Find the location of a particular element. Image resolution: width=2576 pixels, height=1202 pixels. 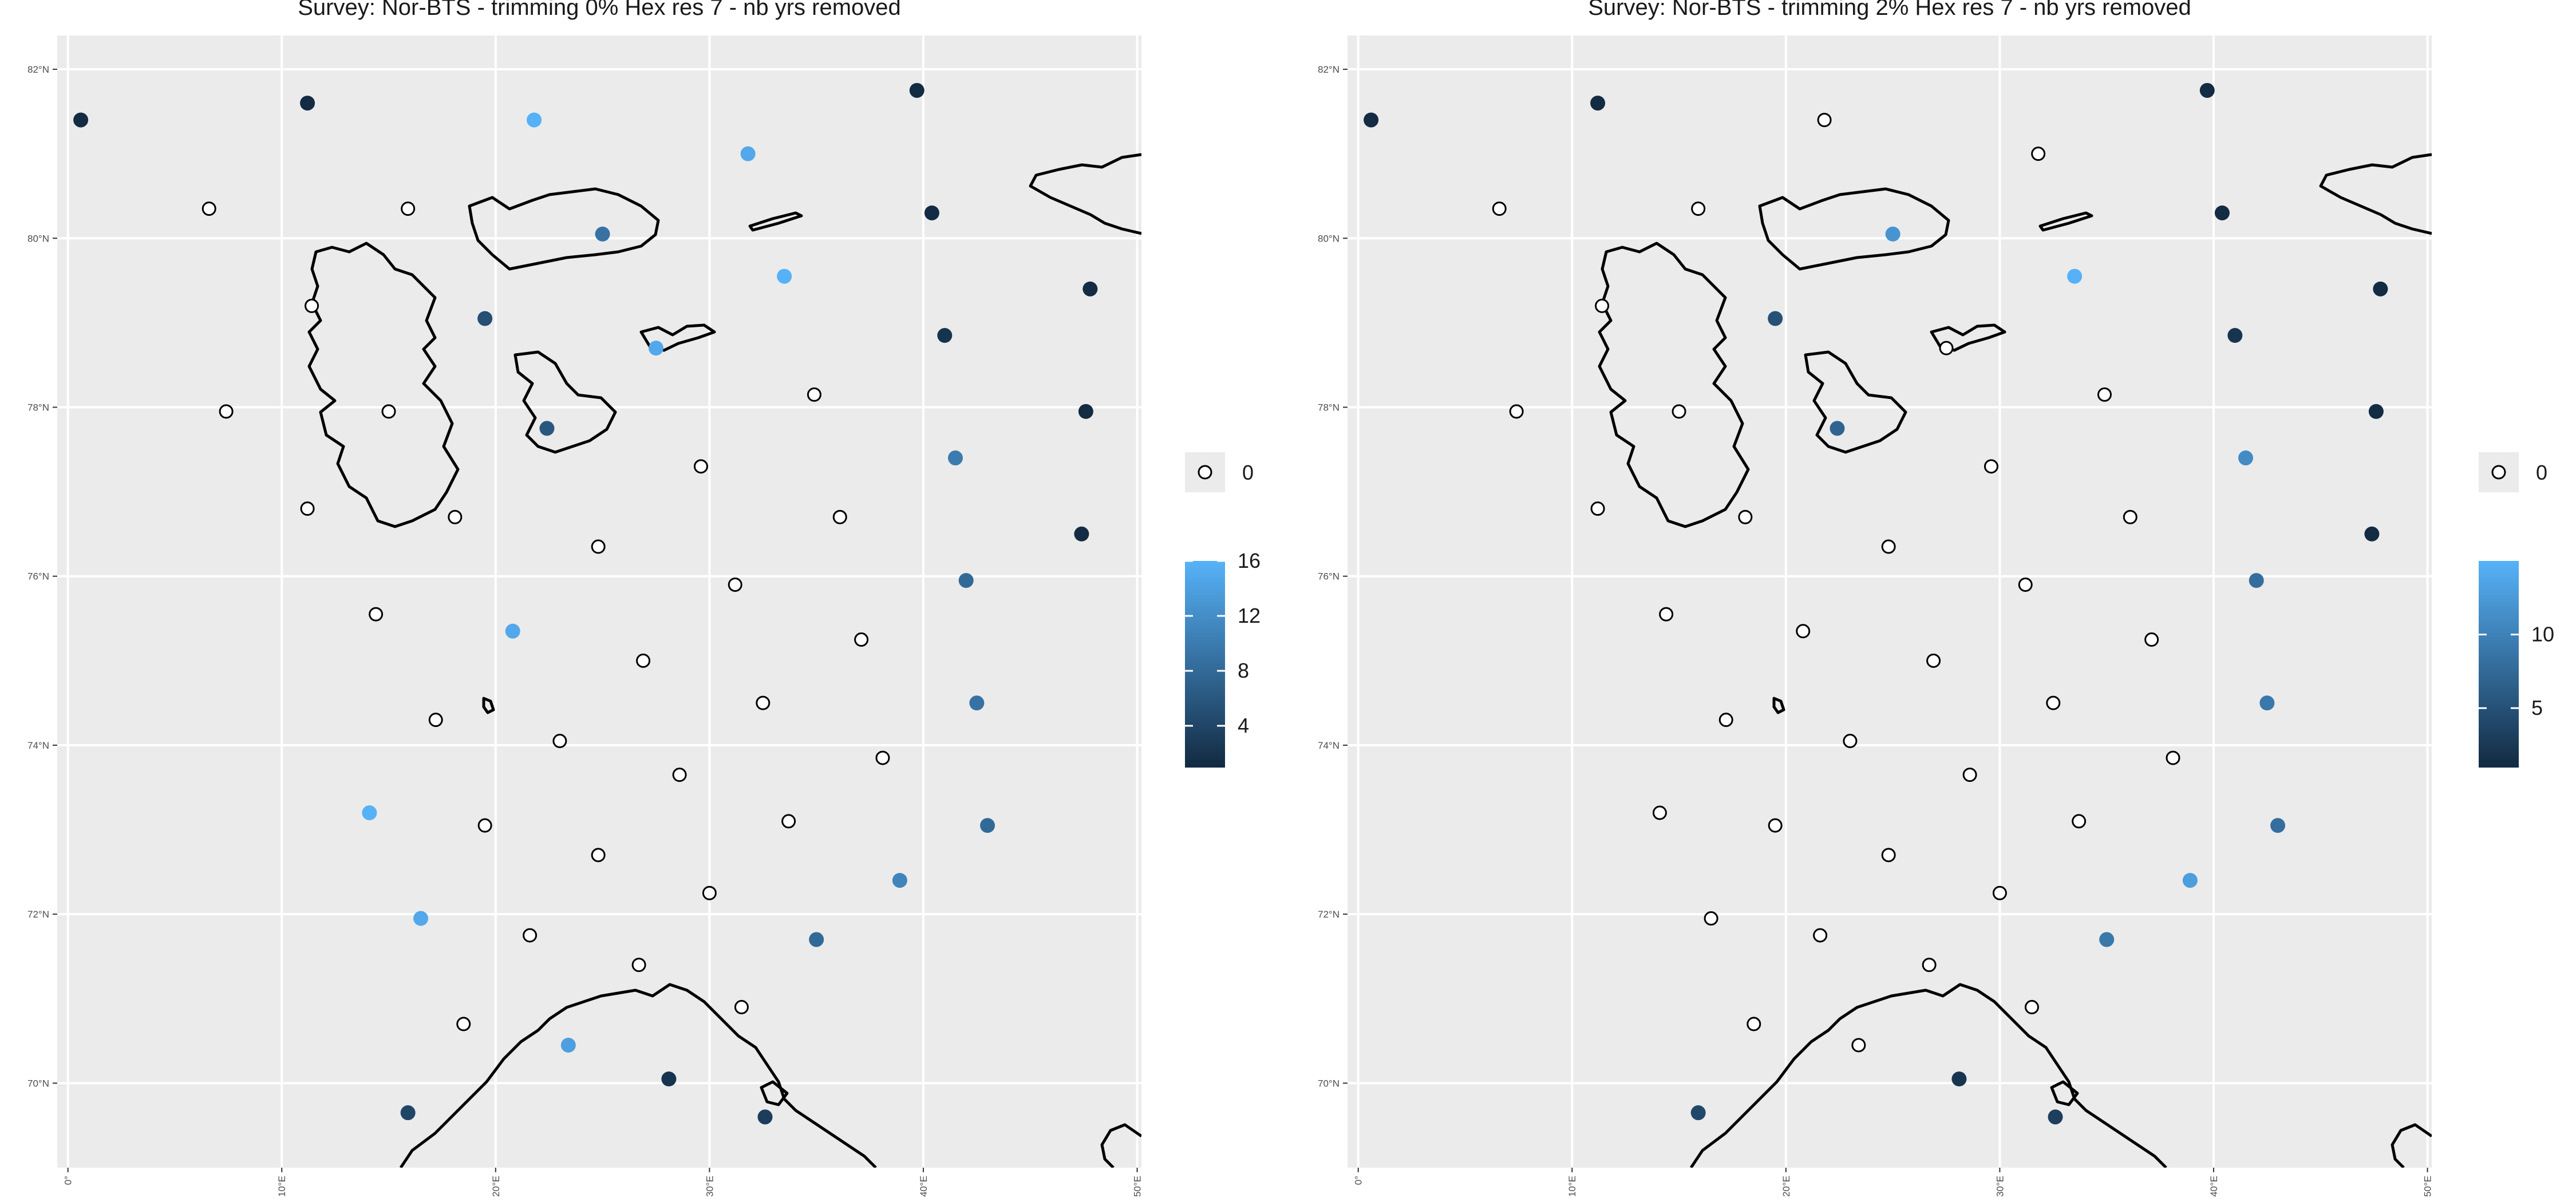

svalbard-outline is located at coordinates (555, 358).